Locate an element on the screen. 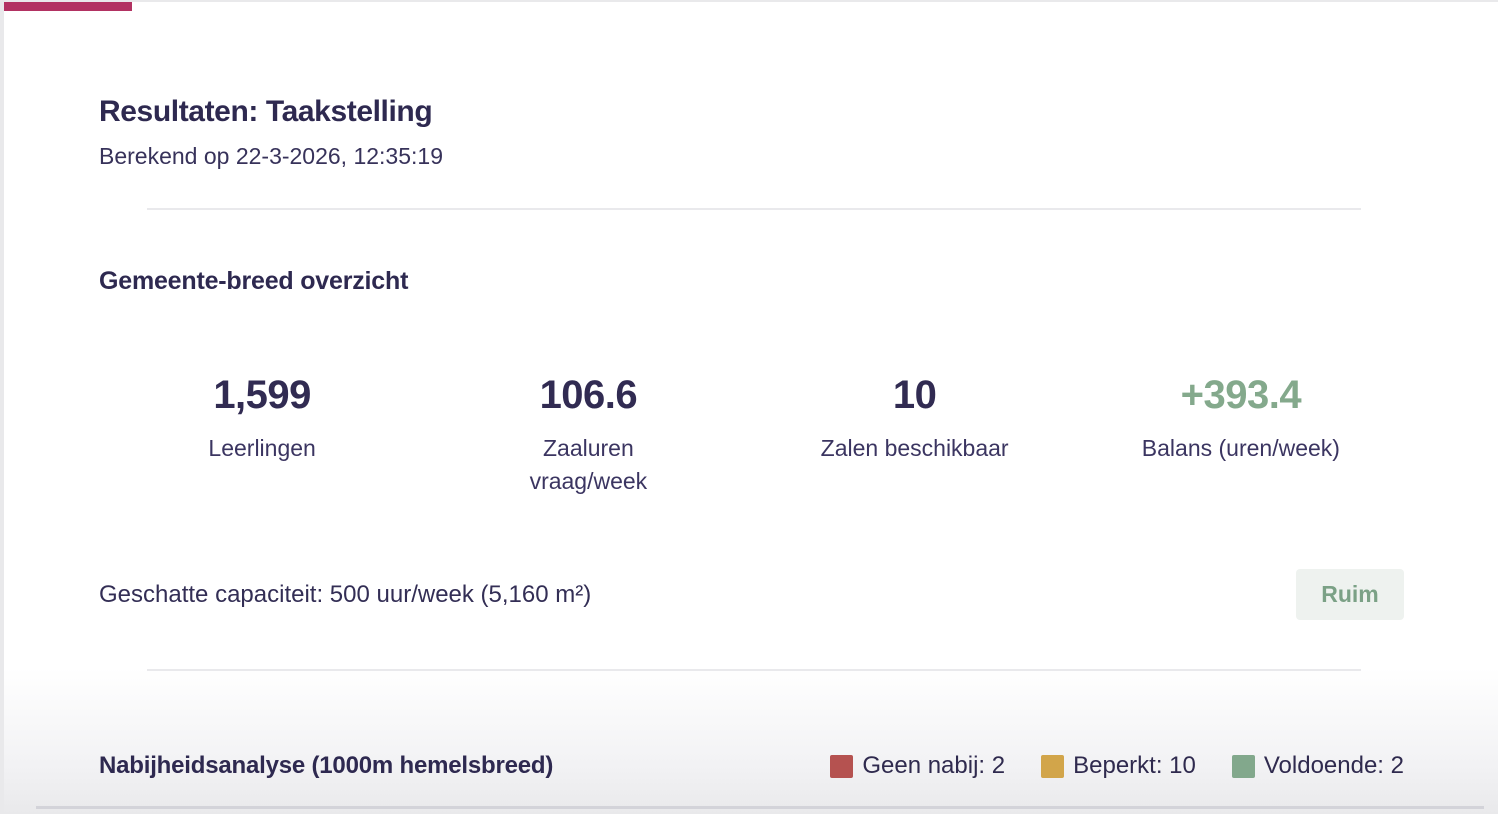 The width and height of the screenshot is (1498, 814). top-accent-bar is located at coordinates (68, 6).